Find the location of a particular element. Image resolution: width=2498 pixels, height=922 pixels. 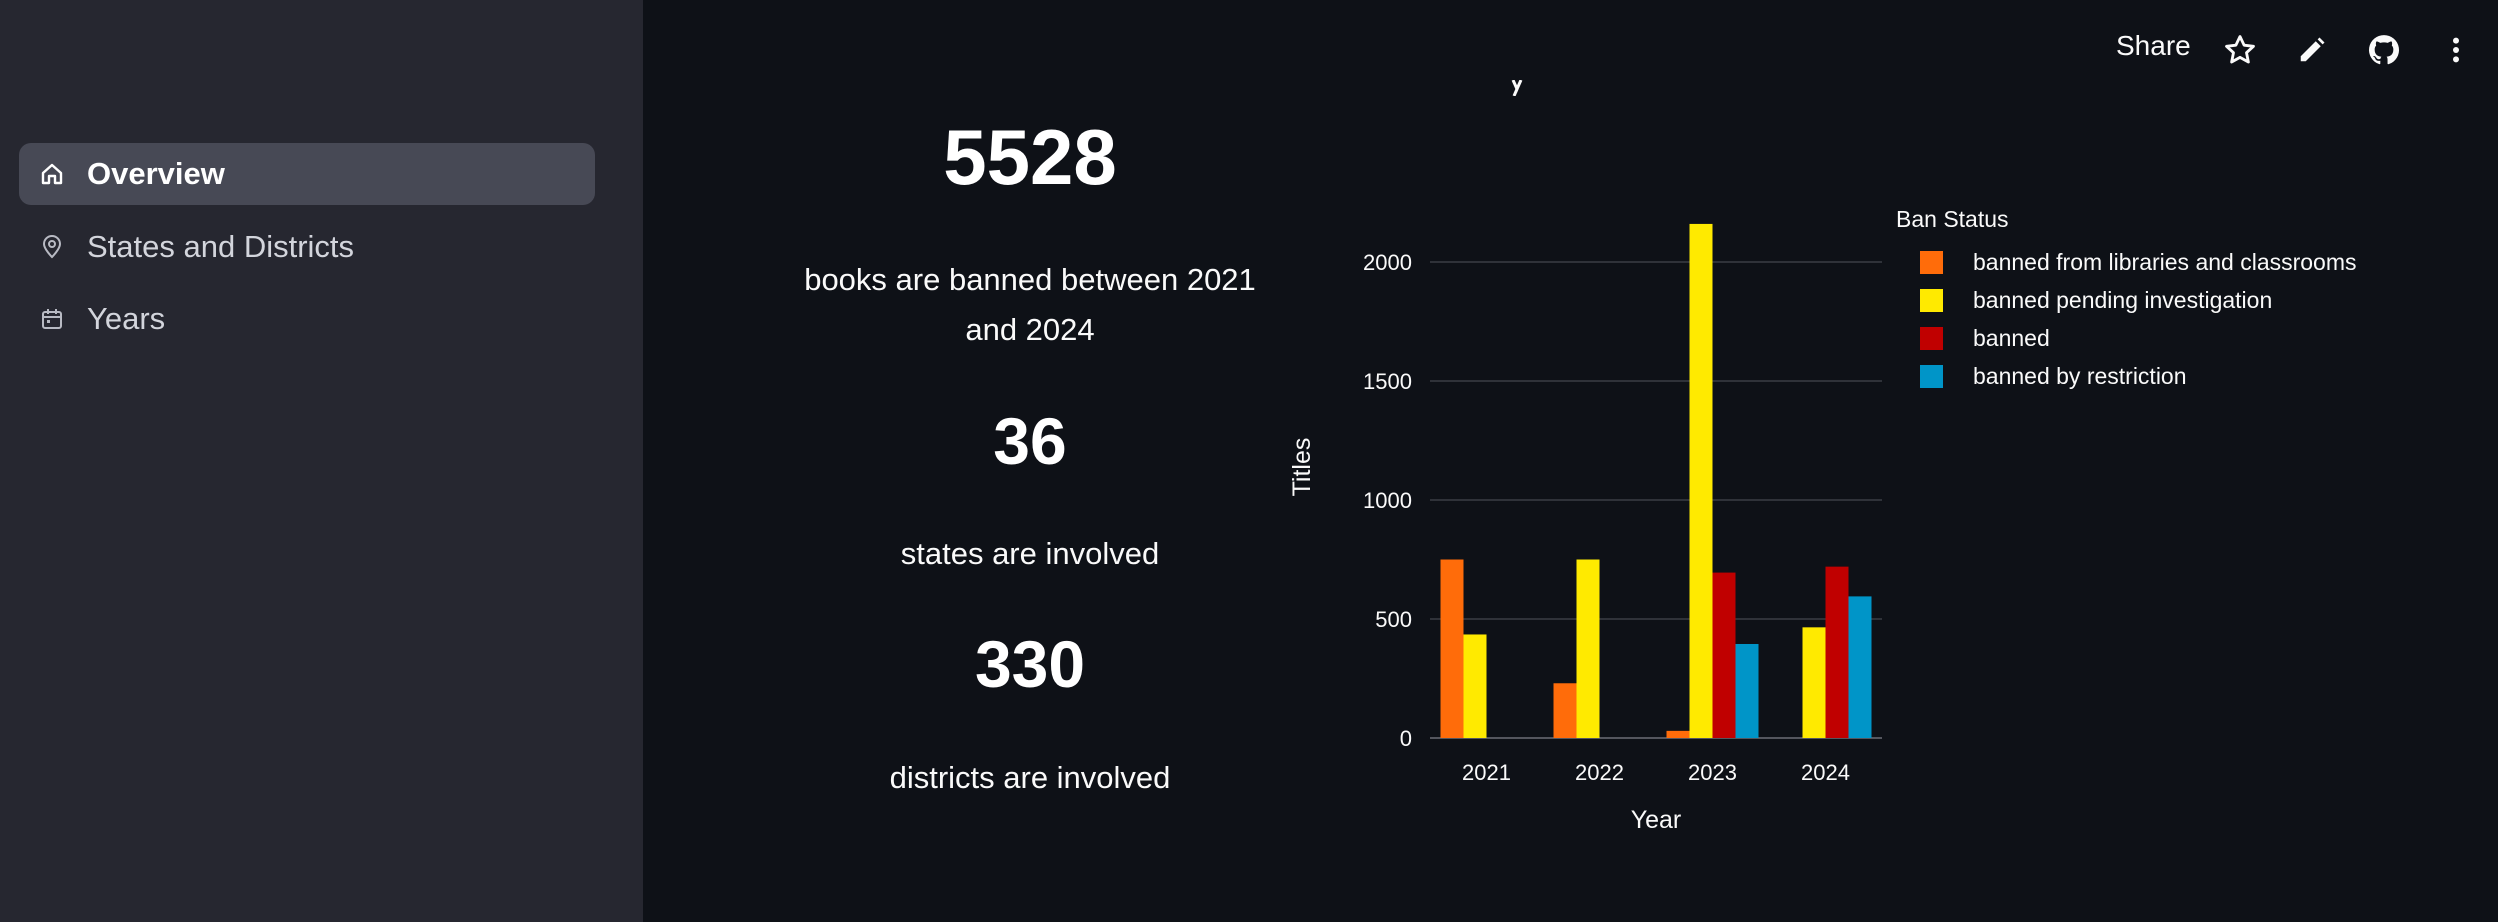

x-tick-label: 2024 is located at coordinates (1825, 772).